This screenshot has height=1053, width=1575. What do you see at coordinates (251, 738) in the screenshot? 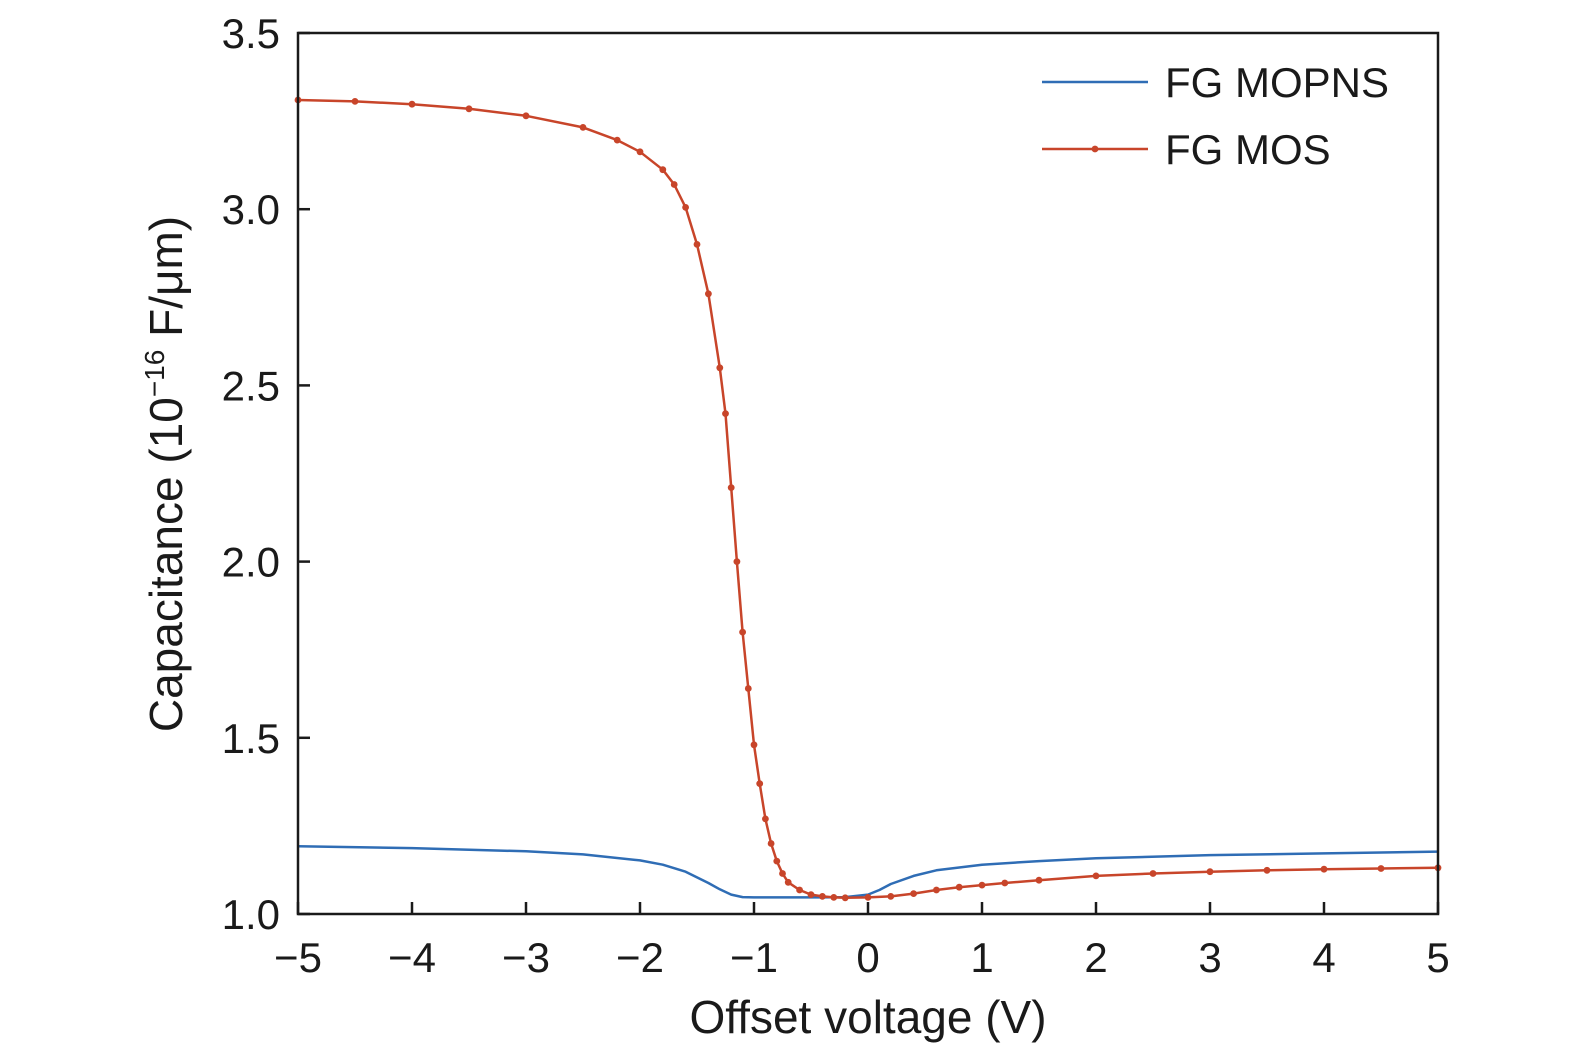
I see `y-tick-label: 1.5` at bounding box center [251, 738].